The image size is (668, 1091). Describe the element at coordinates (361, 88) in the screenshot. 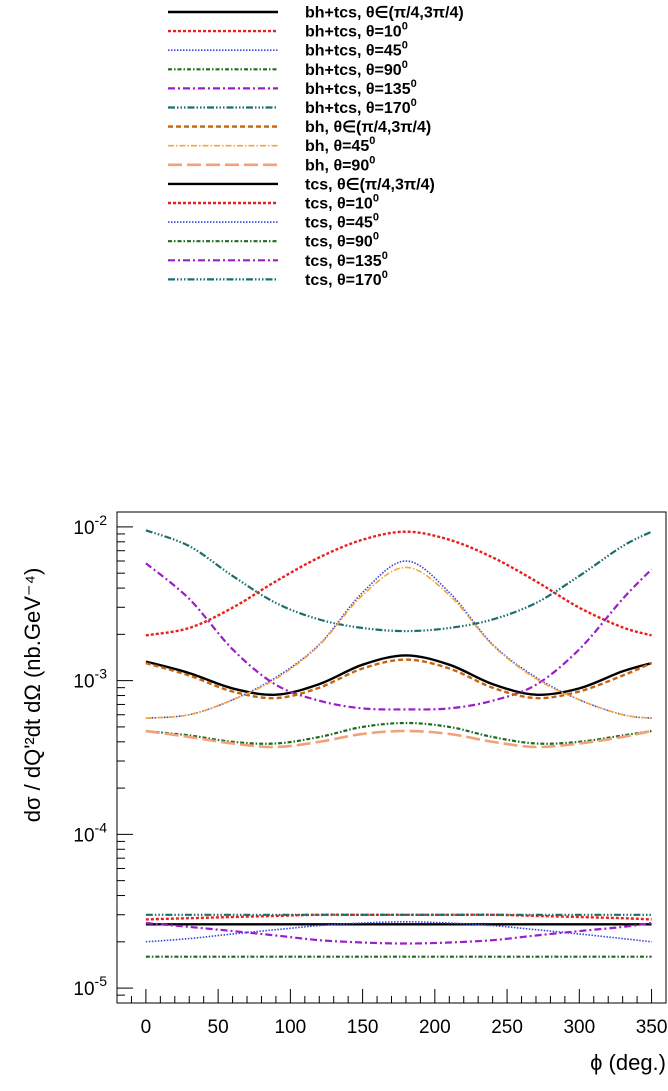

I see `legend-label: bh+tcs, θ=1350` at that location.